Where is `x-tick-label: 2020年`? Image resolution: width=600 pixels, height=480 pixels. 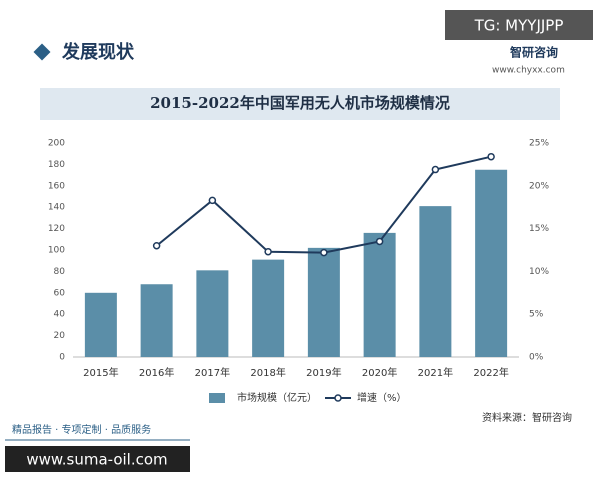
x-tick-label: 2020年 is located at coordinates (379, 372).